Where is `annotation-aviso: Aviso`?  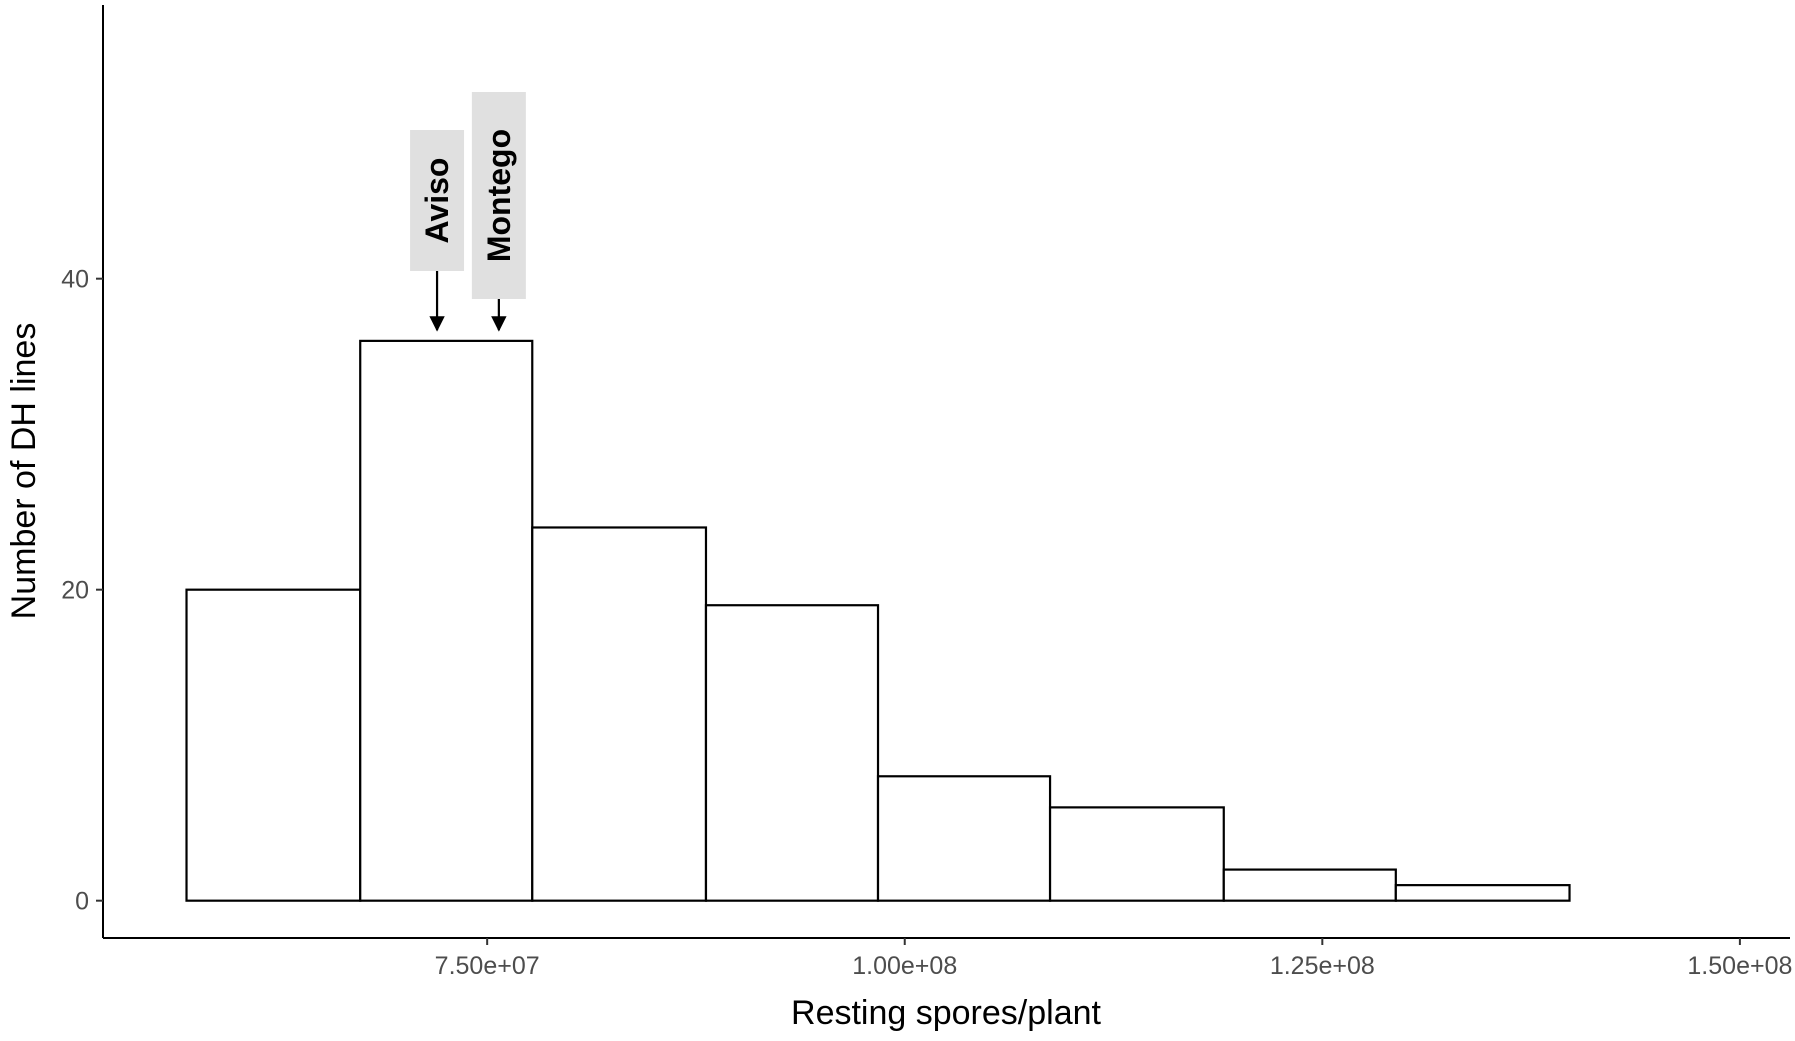 annotation-aviso: Aviso is located at coordinates (437, 231).